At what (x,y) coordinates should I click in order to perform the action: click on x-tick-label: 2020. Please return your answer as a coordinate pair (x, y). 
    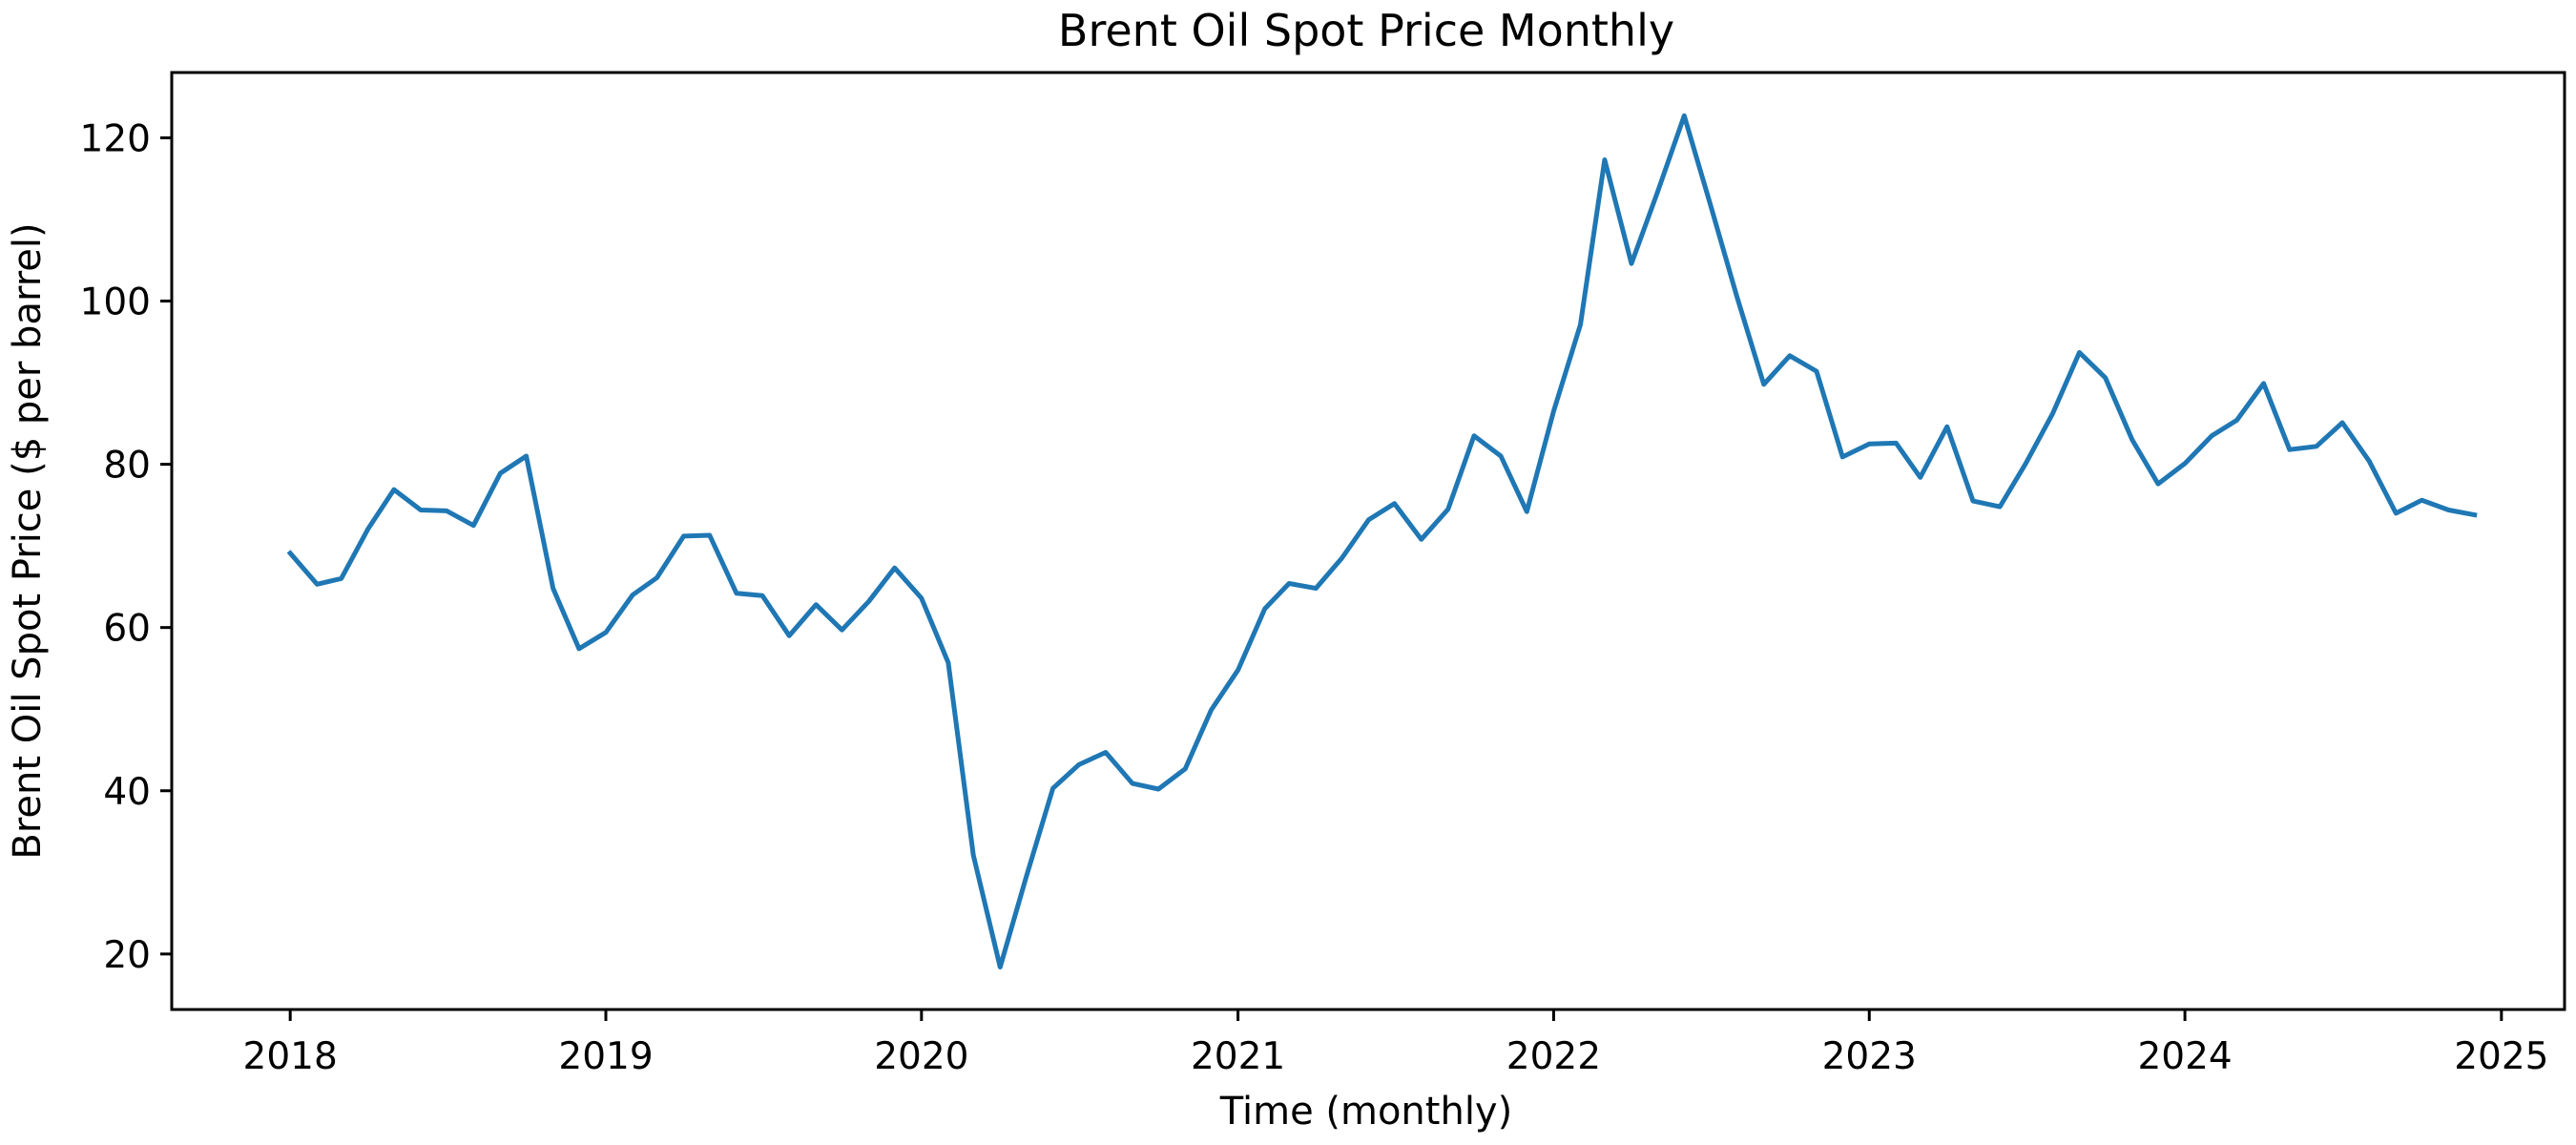
    Looking at the image, I should click on (921, 1056).